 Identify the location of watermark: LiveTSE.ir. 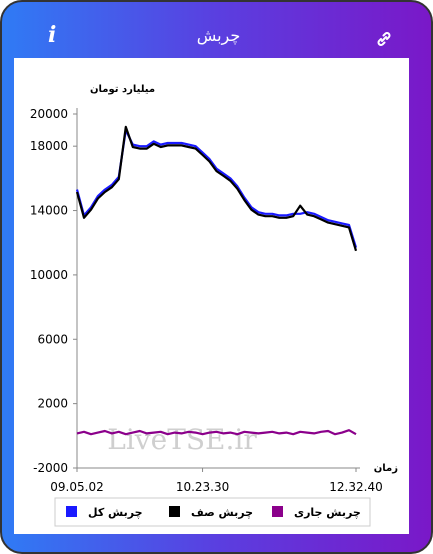
(182, 439).